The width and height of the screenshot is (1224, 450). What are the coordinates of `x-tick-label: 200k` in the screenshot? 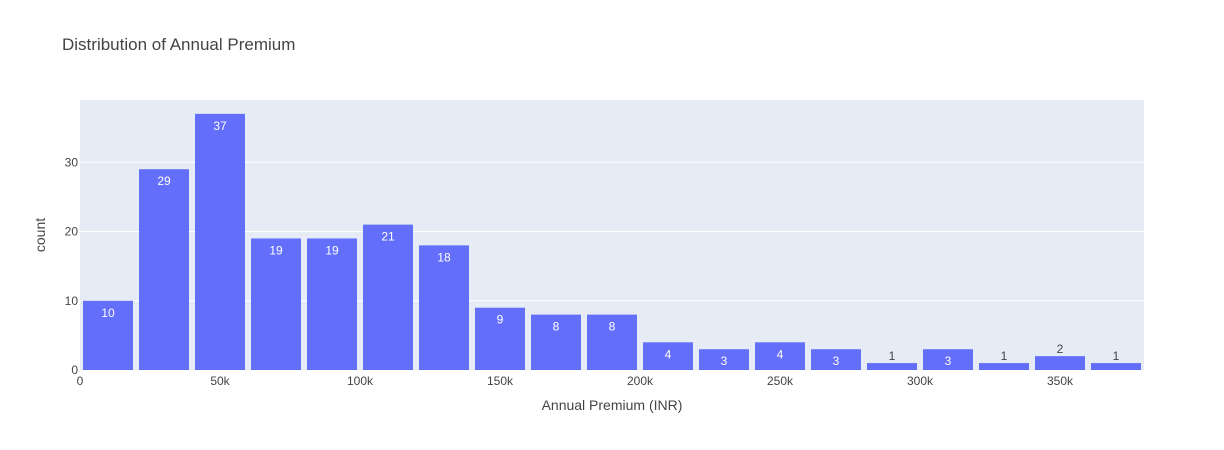 It's located at (640, 381).